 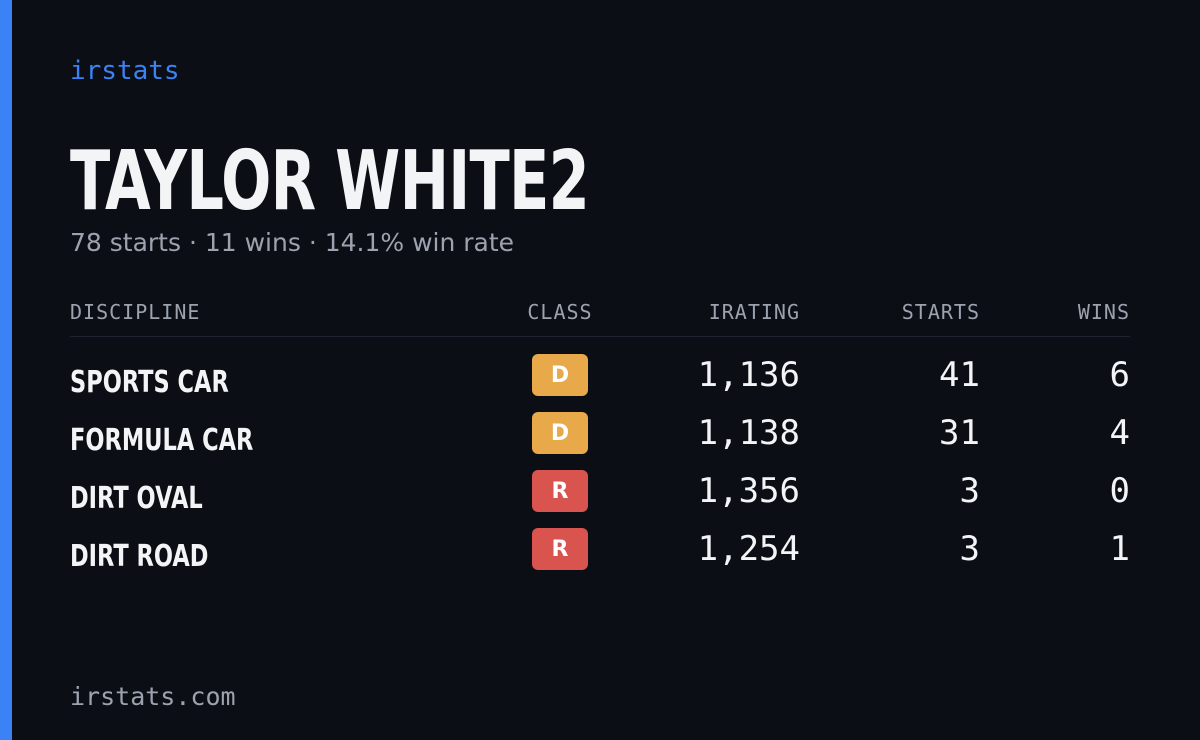 I want to click on wins: 4, so click(x=1119, y=433).